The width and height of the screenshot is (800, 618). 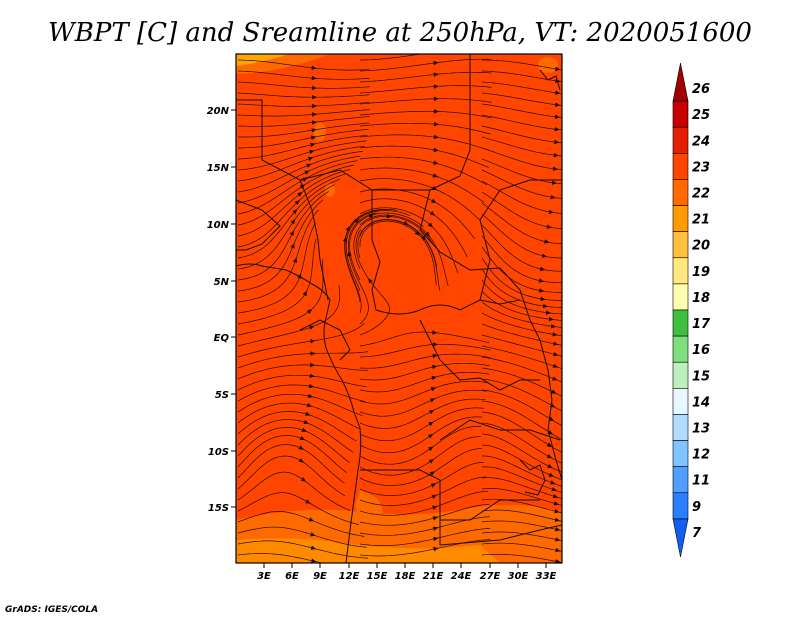 I want to click on colorbar: 26 25 24 23 22 21 20 19 18 17 16 15 14 13 12 11 9 7, so click(x=691, y=310).